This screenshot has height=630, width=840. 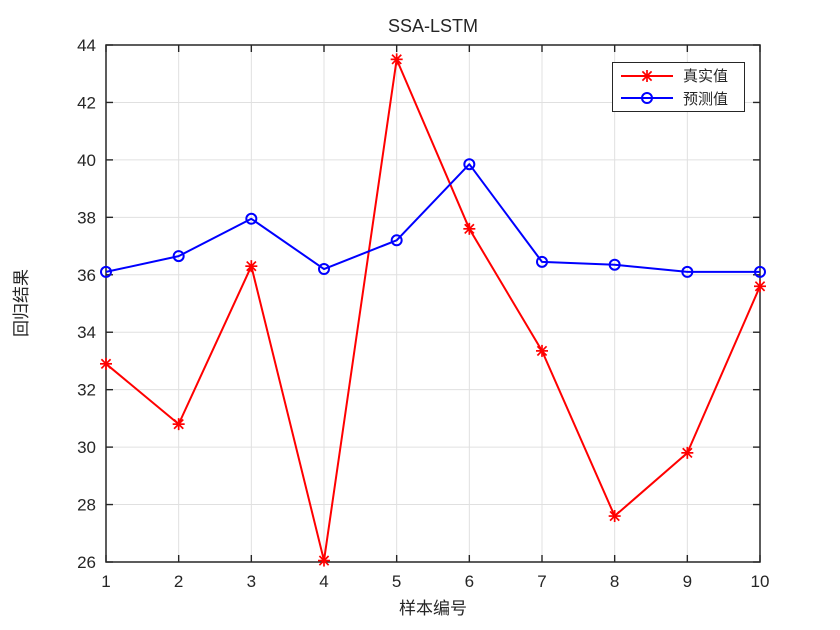 I want to click on x-tick-label: 1, so click(x=105, y=581).